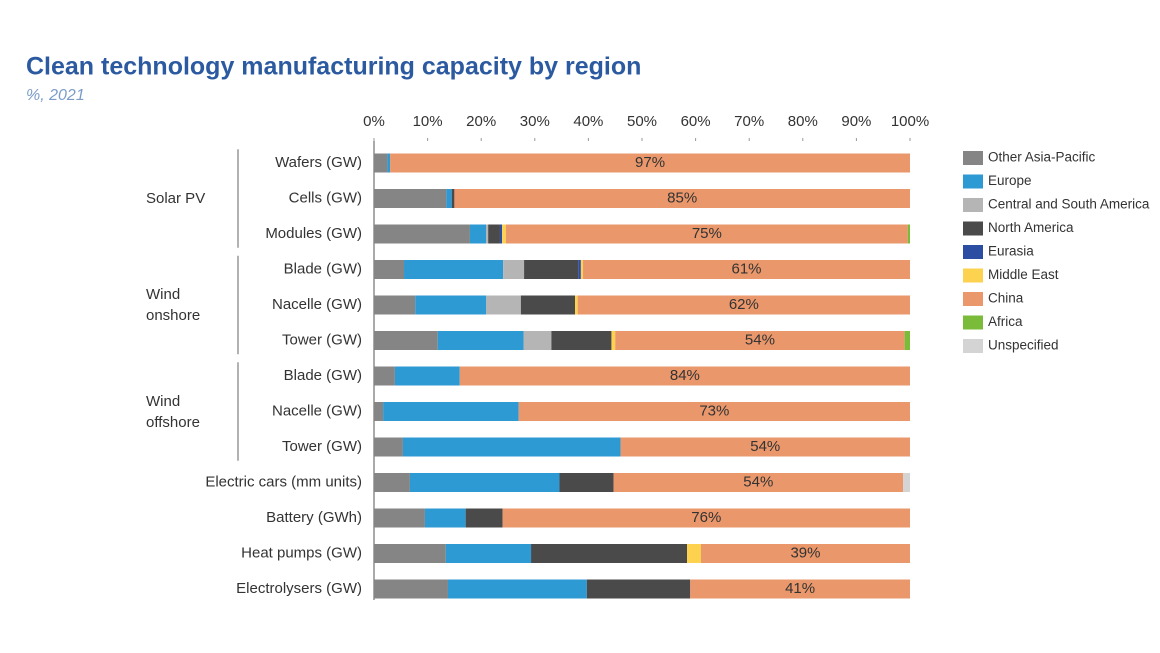 This screenshot has height=653, width=1160. I want to click on y-tick-label: Cells (GW), so click(325, 197).